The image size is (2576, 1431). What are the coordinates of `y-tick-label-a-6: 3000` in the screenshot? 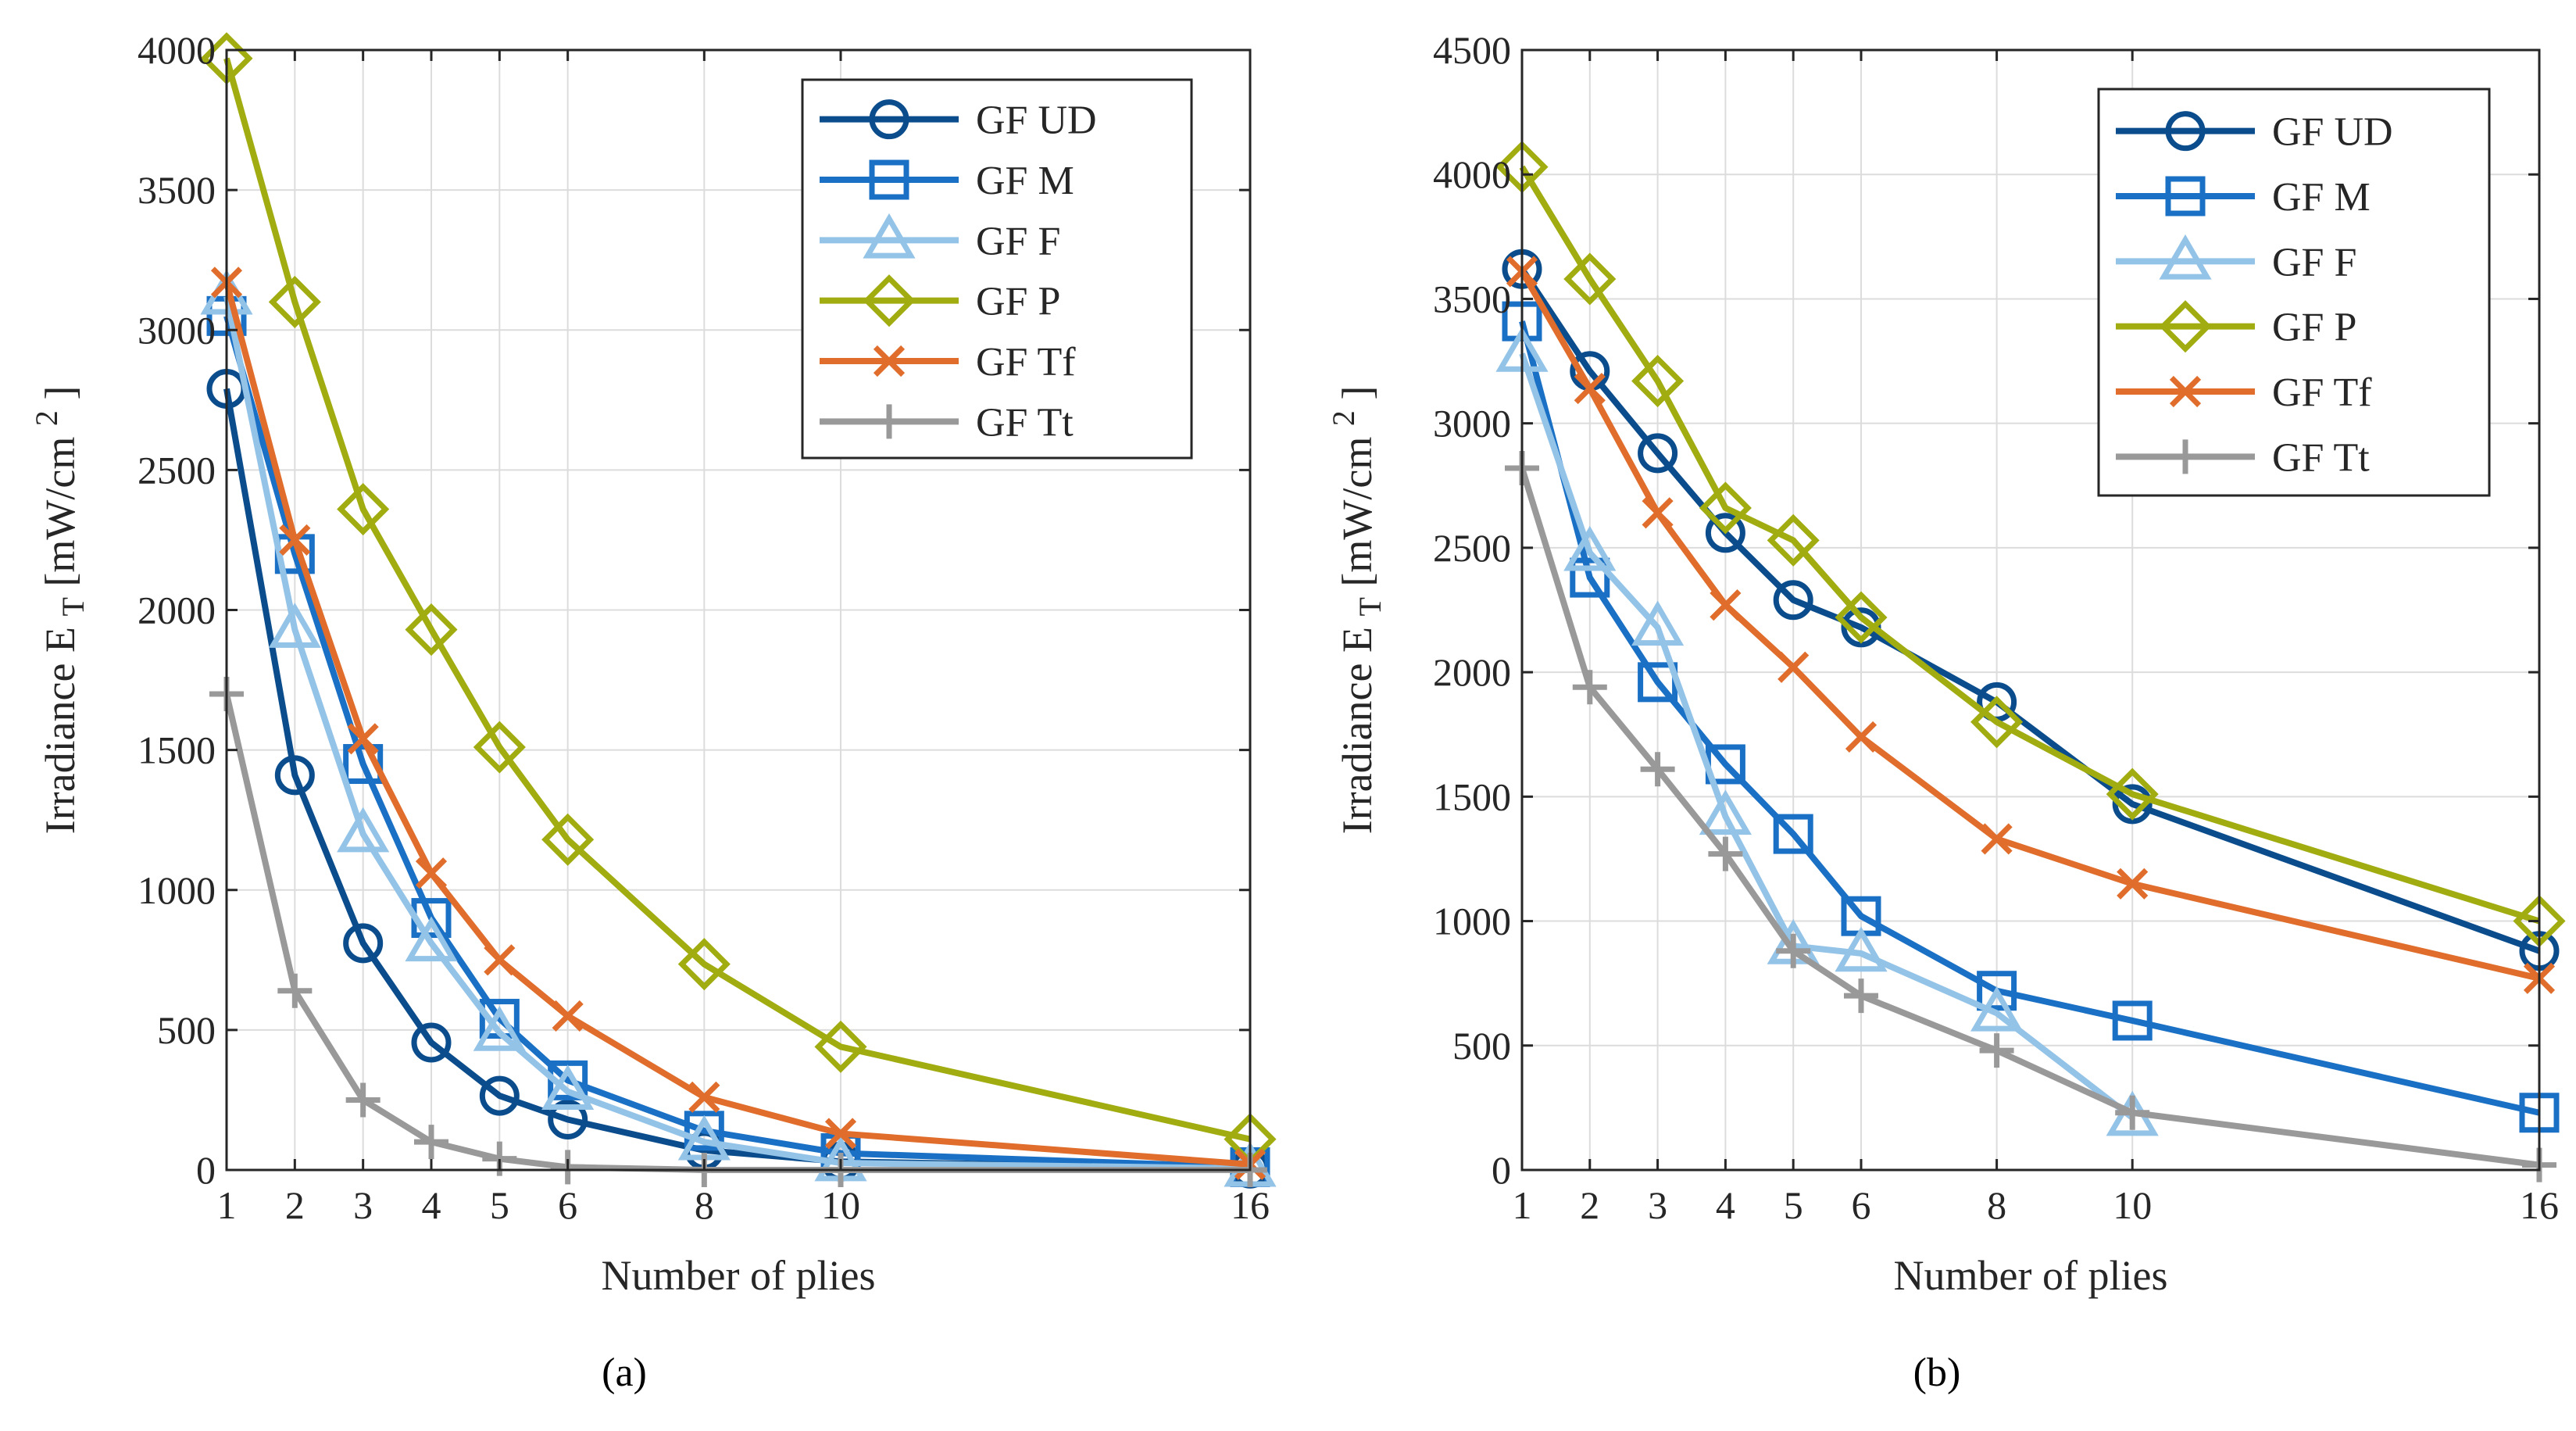 It's located at (177, 330).